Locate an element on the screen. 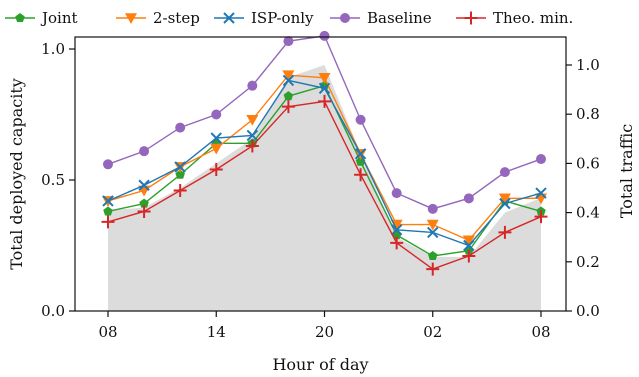 Image resolution: width=639 pixels, height=377 pixels. legend-label: ISP-only is located at coordinates (282, 18).